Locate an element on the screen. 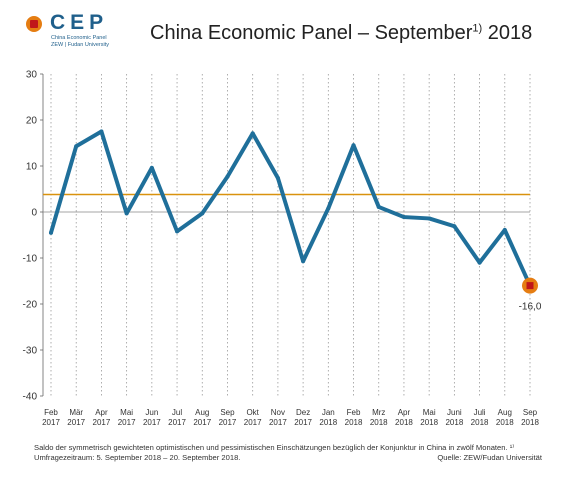 The width and height of the screenshot is (570, 480). chart-title-main: China Economic Panel – September is located at coordinates (311, 33).